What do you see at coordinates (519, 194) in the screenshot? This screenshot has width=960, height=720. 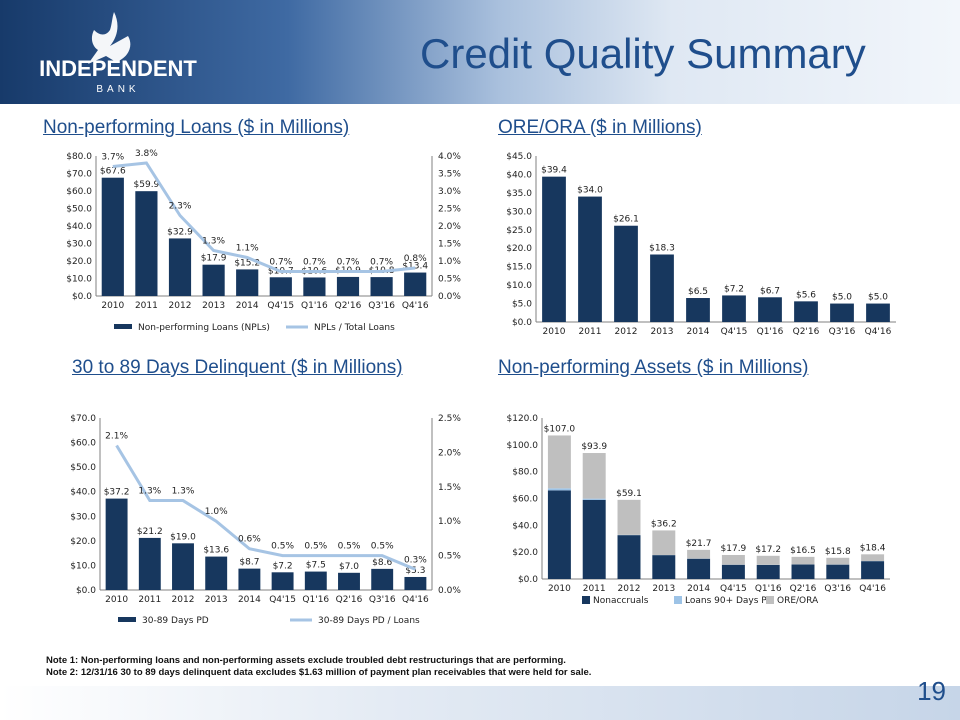 I see `y-tick-label: $35.0` at bounding box center [519, 194].